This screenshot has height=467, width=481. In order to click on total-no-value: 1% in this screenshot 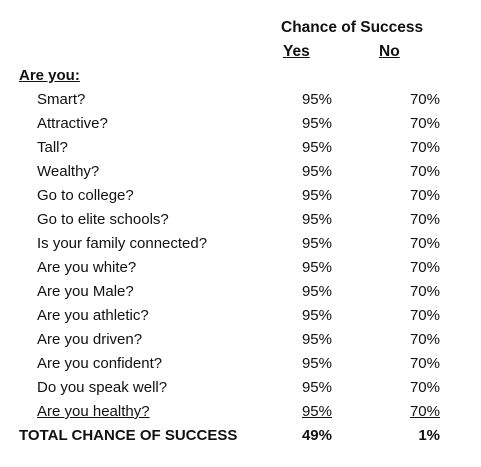, I will do `click(429, 435)`.